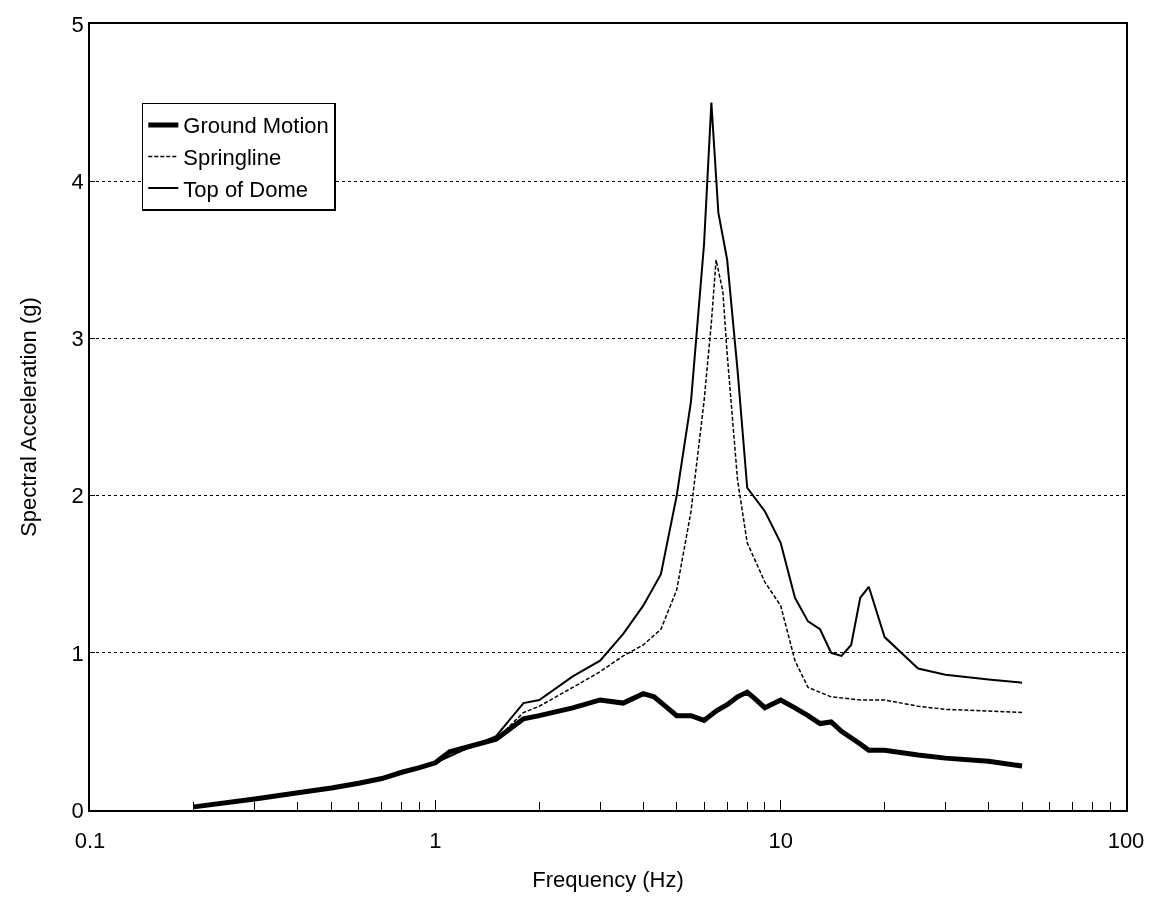 The height and width of the screenshot is (910, 1156). Describe the element at coordinates (77, 339) in the screenshot. I see `y-tick-label: 3` at that location.